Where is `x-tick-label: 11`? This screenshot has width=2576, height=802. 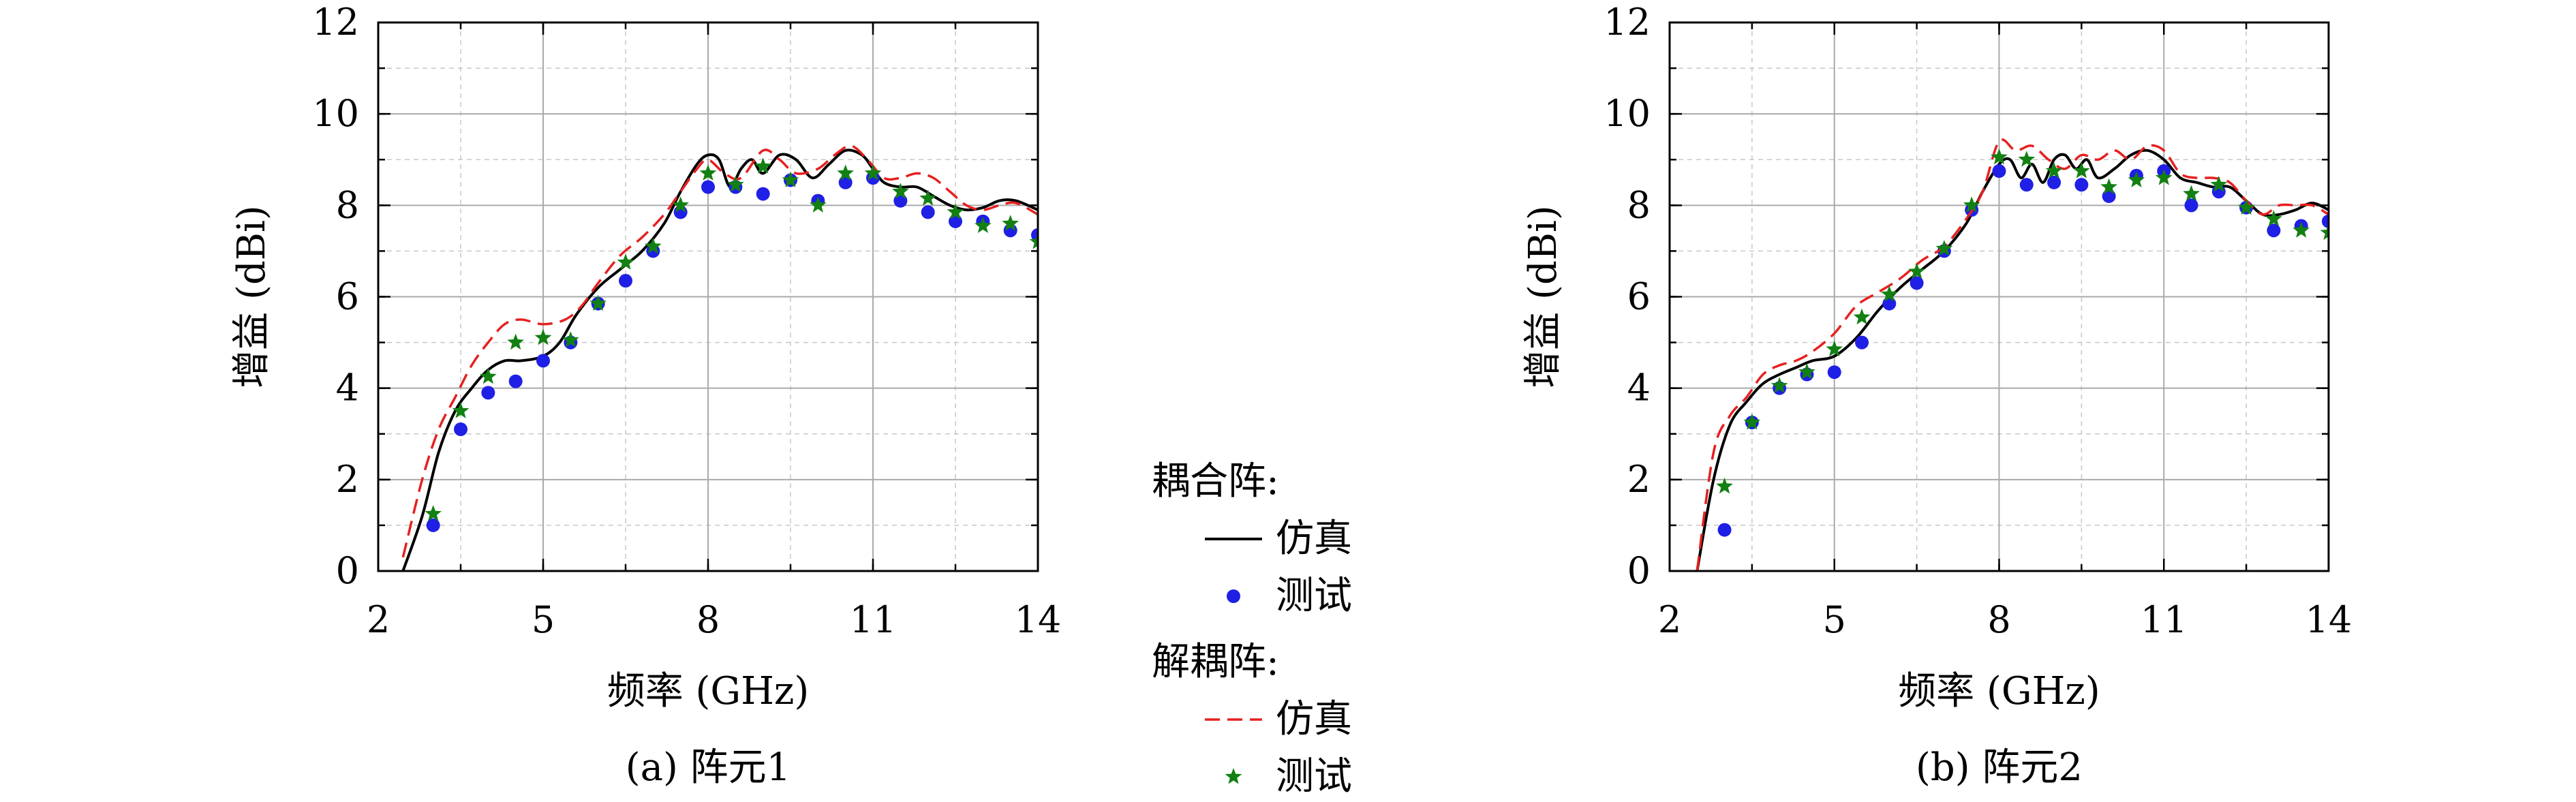
x-tick-label: 11 is located at coordinates (874, 619).